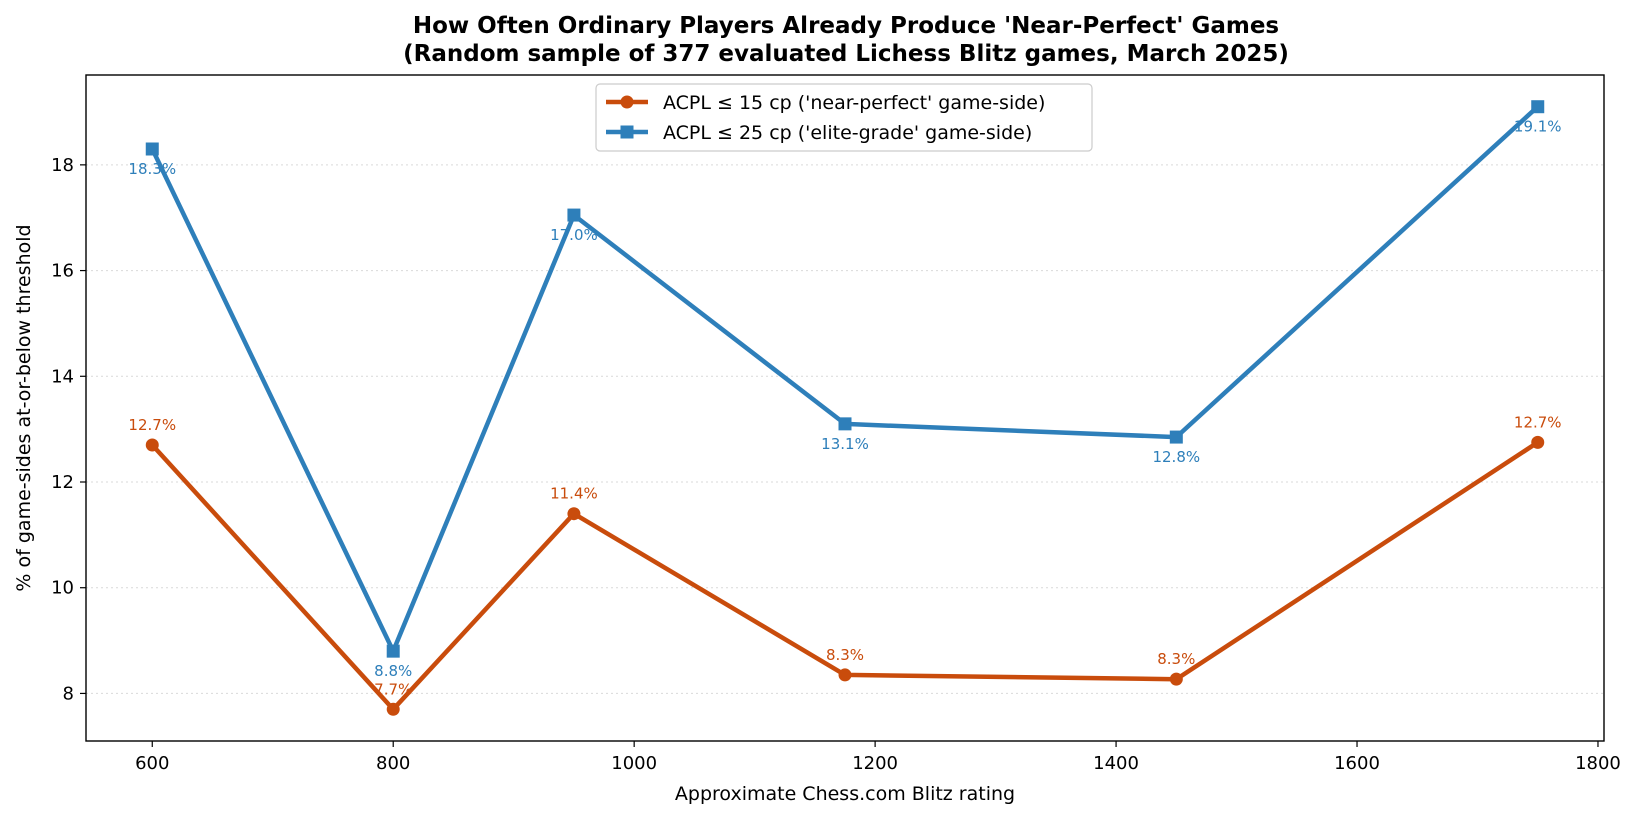  Describe the element at coordinates (875, 763) in the screenshot. I see `x-tick-label: 1200` at that location.